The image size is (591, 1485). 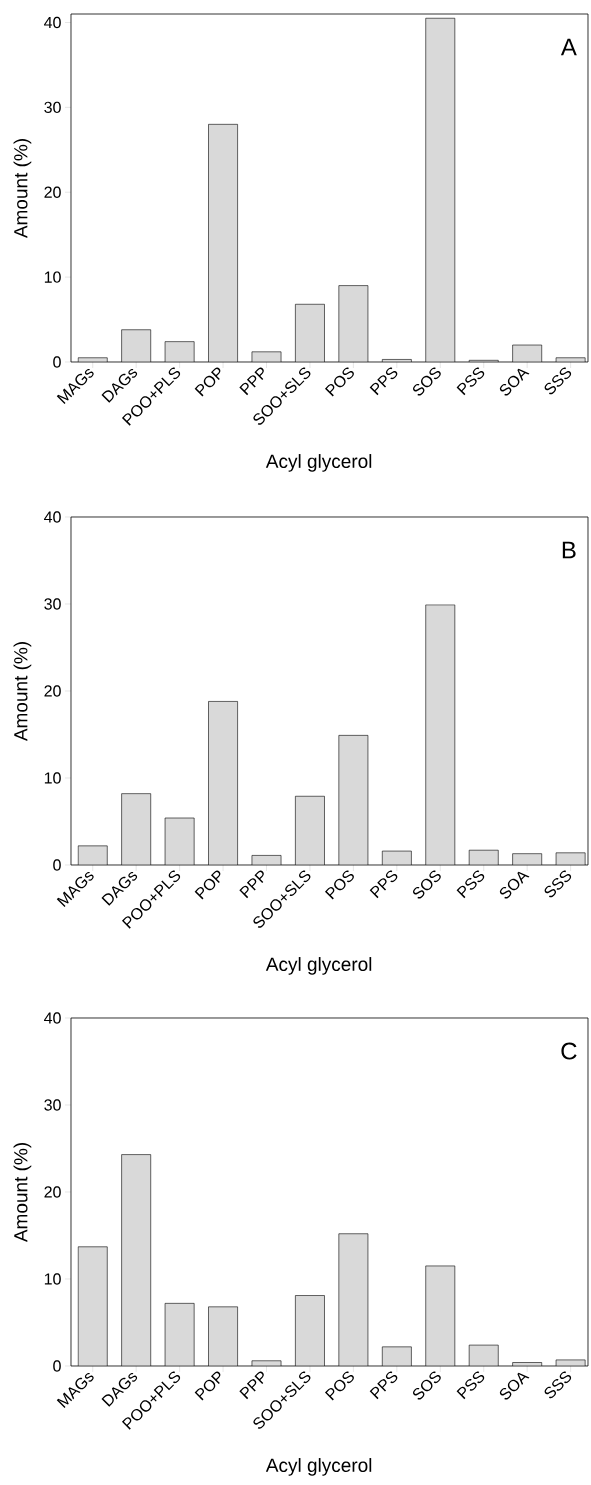 I want to click on annotation: C, so click(x=569, y=1051).